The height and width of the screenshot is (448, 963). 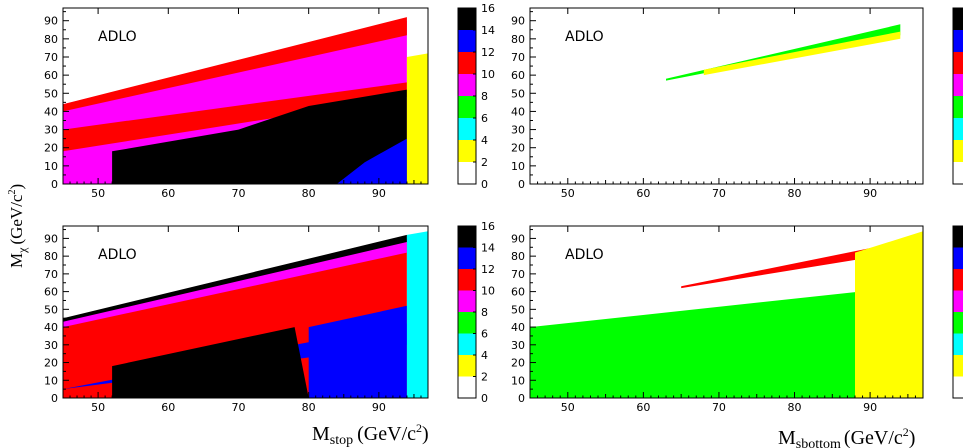 I want to click on colorbar-tick-label: 0, so click(x=484, y=398).